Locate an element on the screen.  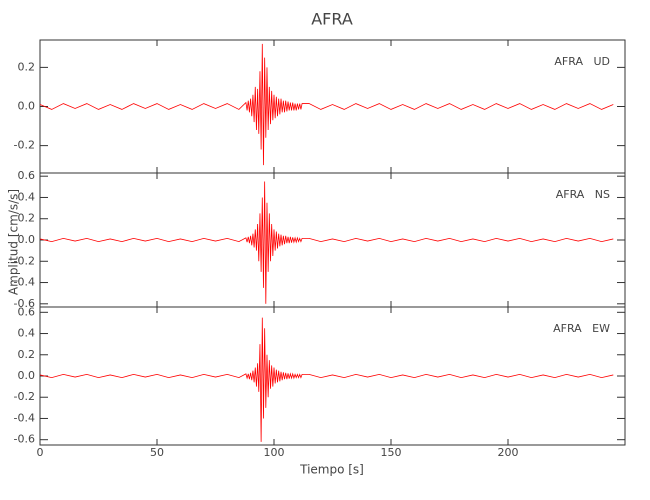
x-tick-label: 100 is located at coordinates (274, 452).